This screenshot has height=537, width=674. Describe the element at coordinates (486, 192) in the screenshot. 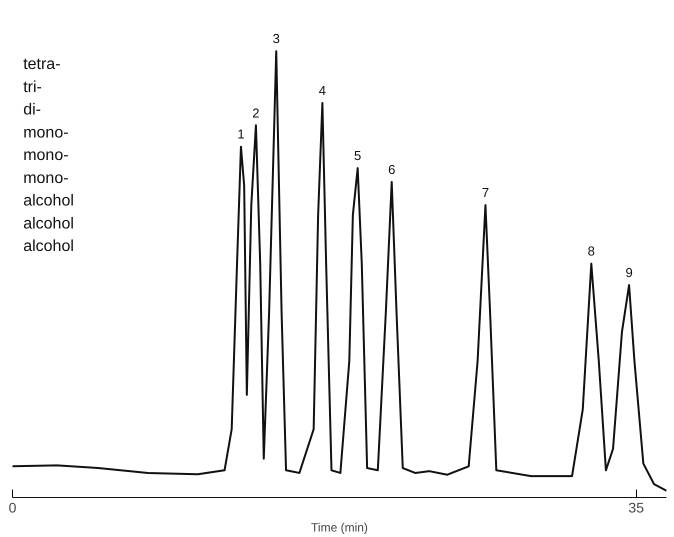

I see `annotation: 7` at that location.